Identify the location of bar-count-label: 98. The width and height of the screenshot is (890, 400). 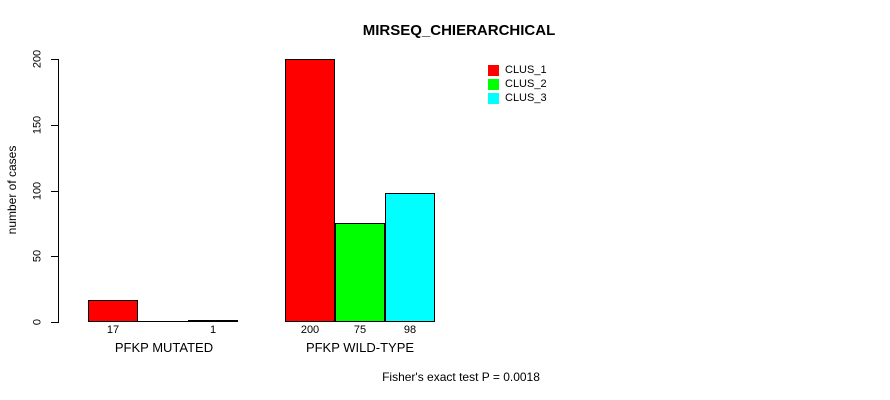
(410, 330).